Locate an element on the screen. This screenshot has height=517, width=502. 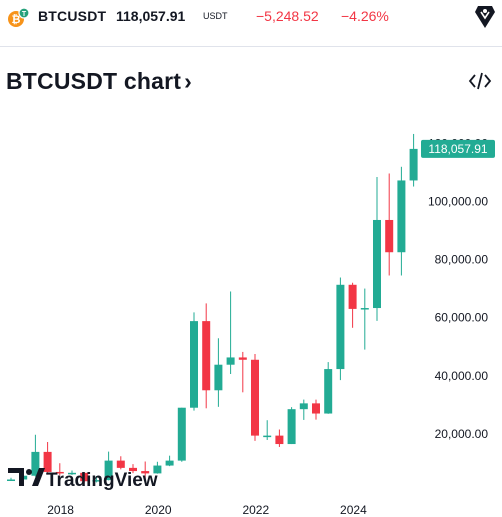
chart-title-text: BTCUSDT chart is located at coordinates (94, 81).